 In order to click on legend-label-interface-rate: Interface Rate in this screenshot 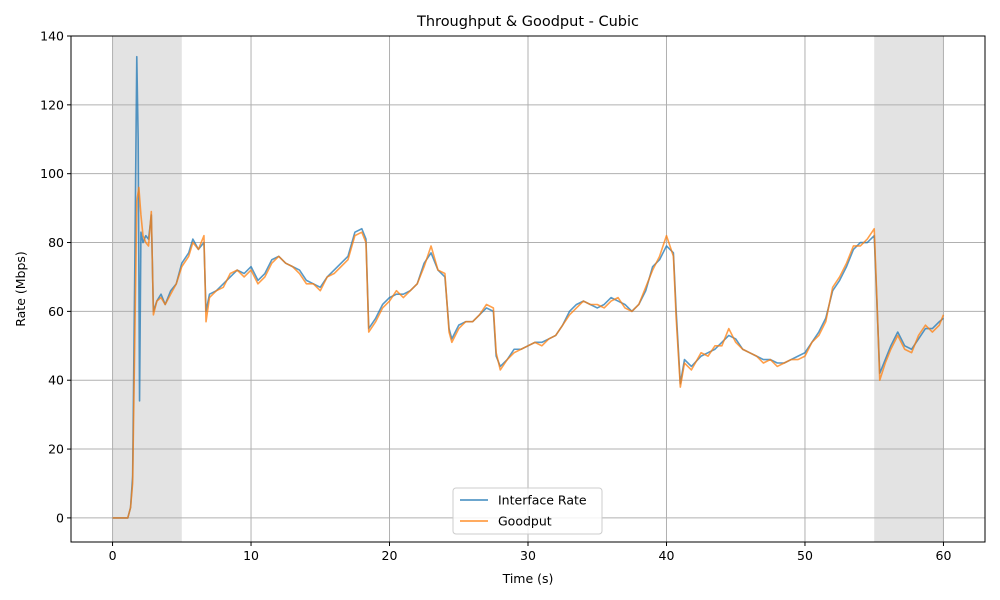, I will do `click(542, 500)`.